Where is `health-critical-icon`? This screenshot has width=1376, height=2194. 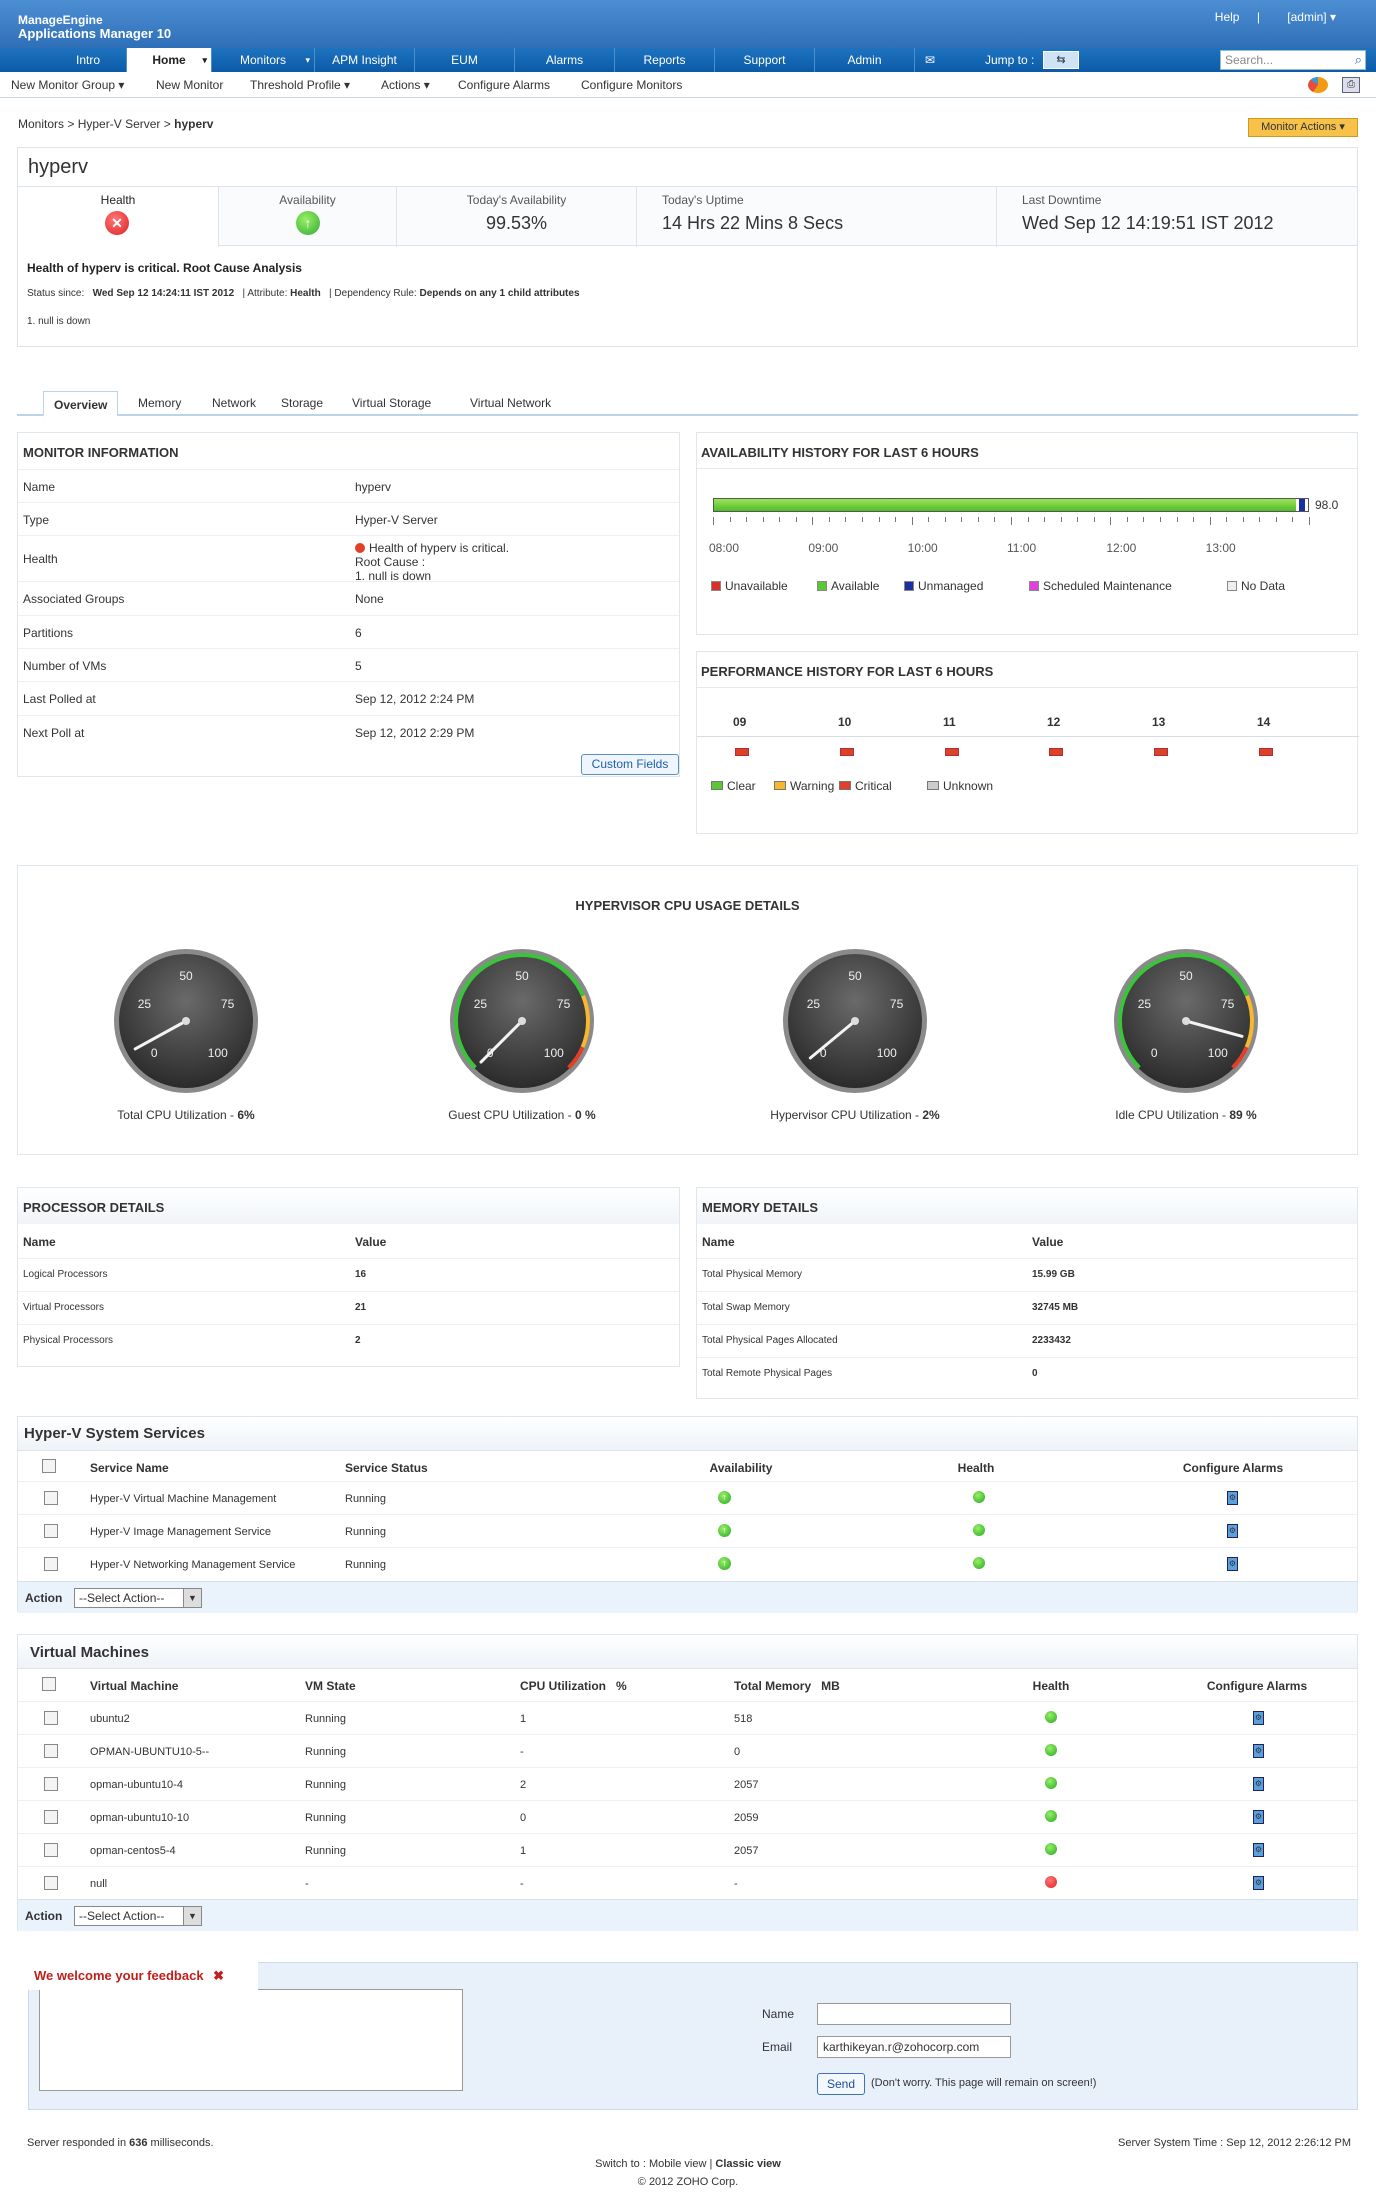 health-critical-icon is located at coordinates (1051, 1882).